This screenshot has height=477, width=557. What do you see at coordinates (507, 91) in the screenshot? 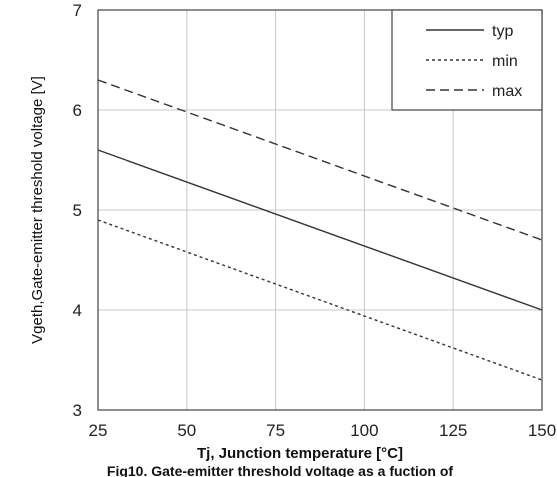
I see `legend-label-max: max` at bounding box center [507, 91].